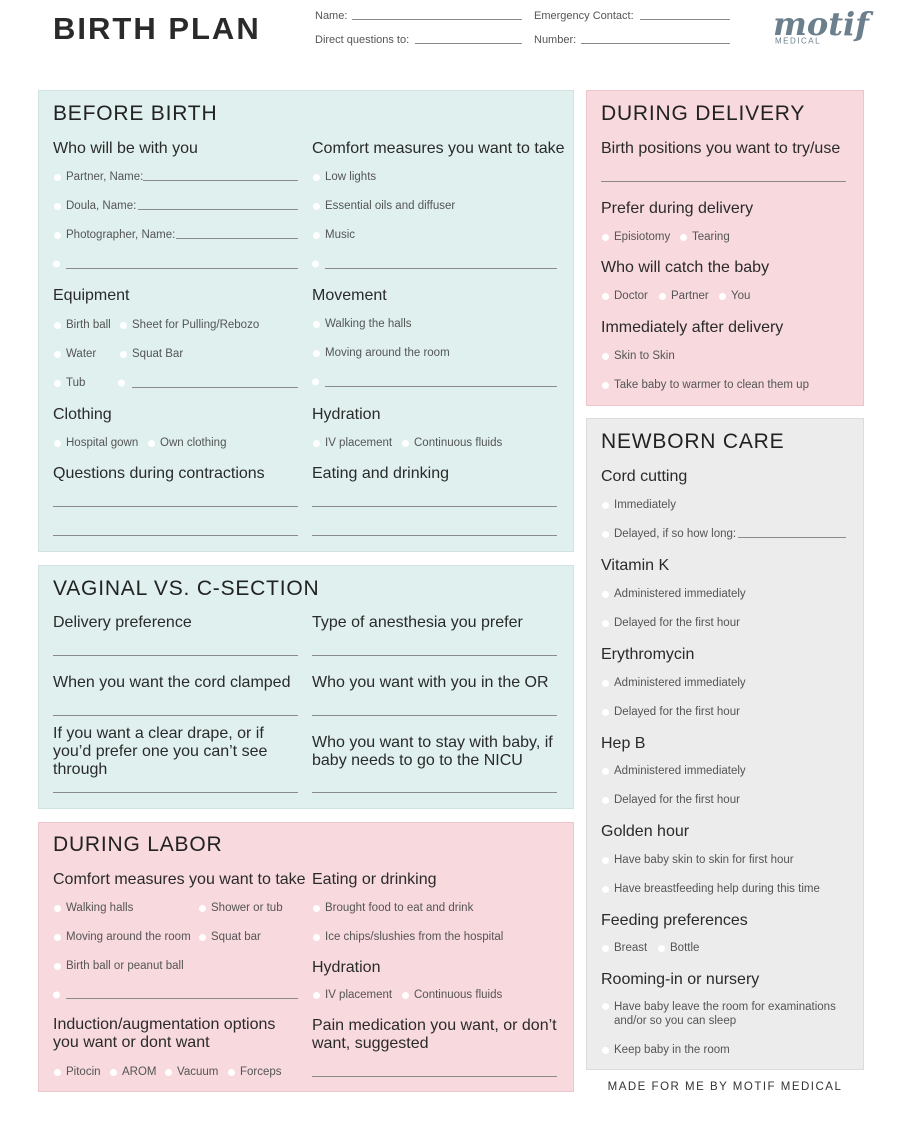 The width and height of the screenshot is (900, 1125). I want to click on field-label: Emergency Contact:, so click(584, 16).